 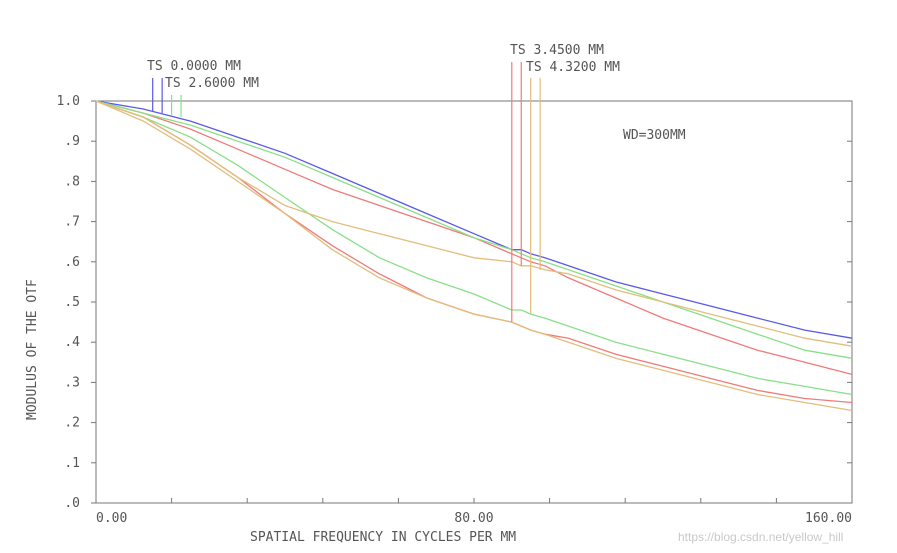 I want to click on x-tick-label: 160.00, so click(x=828, y=518).